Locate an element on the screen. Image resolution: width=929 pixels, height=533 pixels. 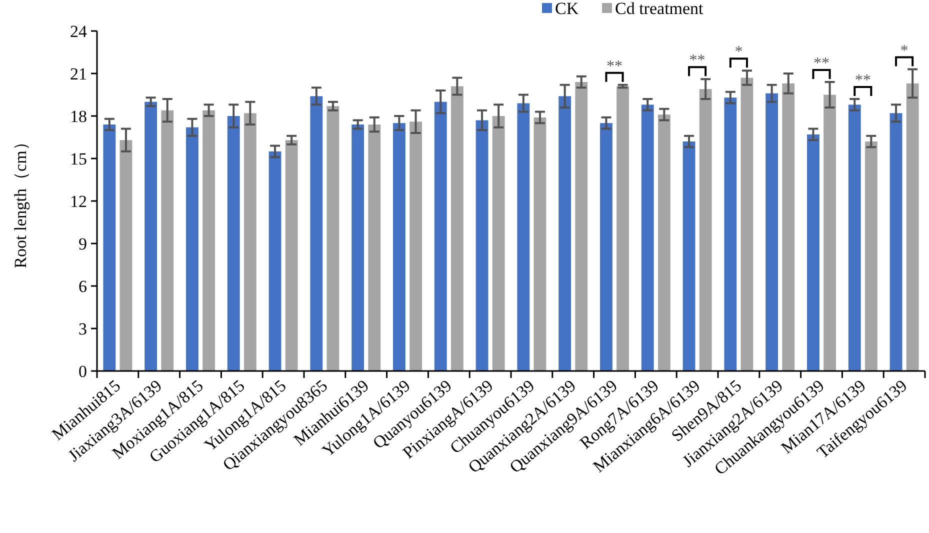
legend-label: Cd treatment is located at coordinates (659, 9).